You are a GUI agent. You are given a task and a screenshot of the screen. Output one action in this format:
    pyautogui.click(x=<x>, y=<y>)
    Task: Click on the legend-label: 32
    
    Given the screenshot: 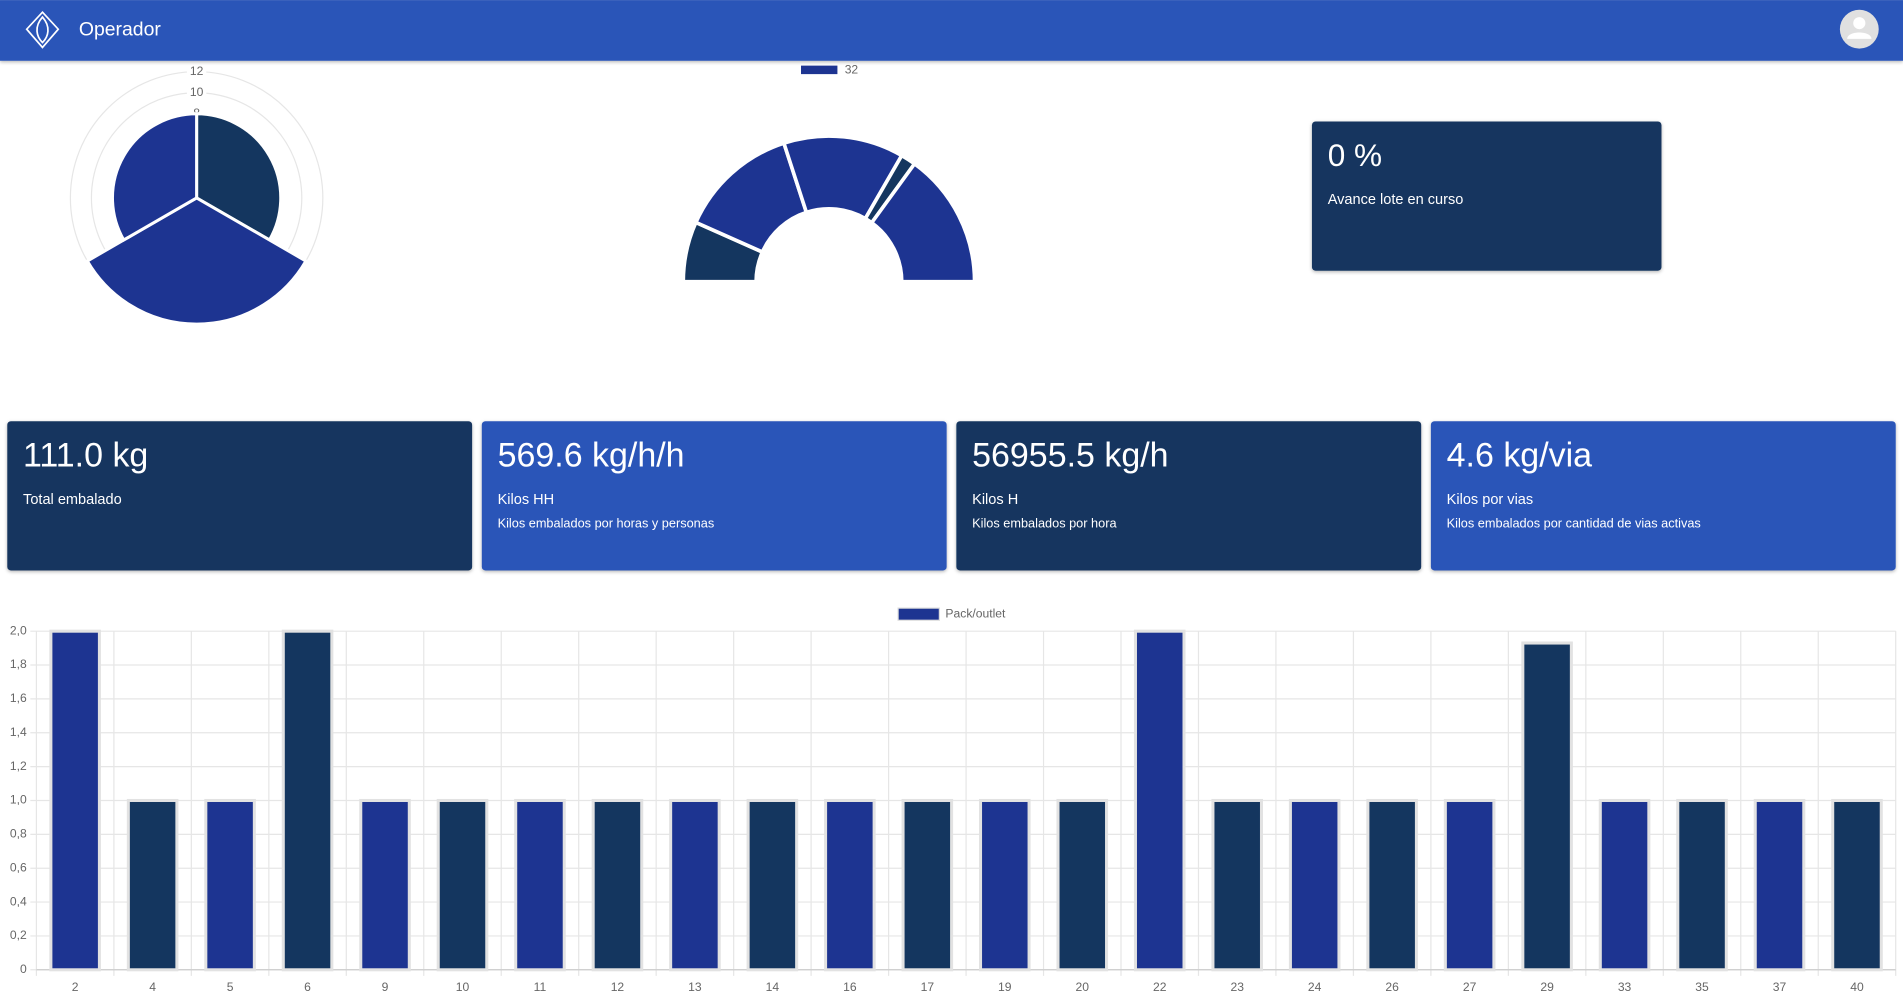 What is the action you would take?
    pyautogui.click(x=852, y=70)
    